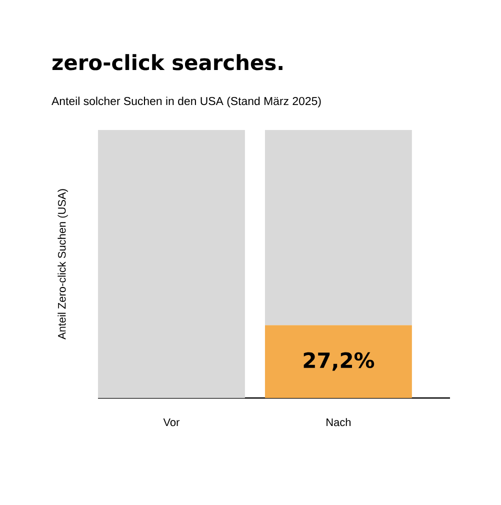  Describe the element at coordinates (171, 422) in the screenshot. I see `x-tick-label: Vor` at that location.